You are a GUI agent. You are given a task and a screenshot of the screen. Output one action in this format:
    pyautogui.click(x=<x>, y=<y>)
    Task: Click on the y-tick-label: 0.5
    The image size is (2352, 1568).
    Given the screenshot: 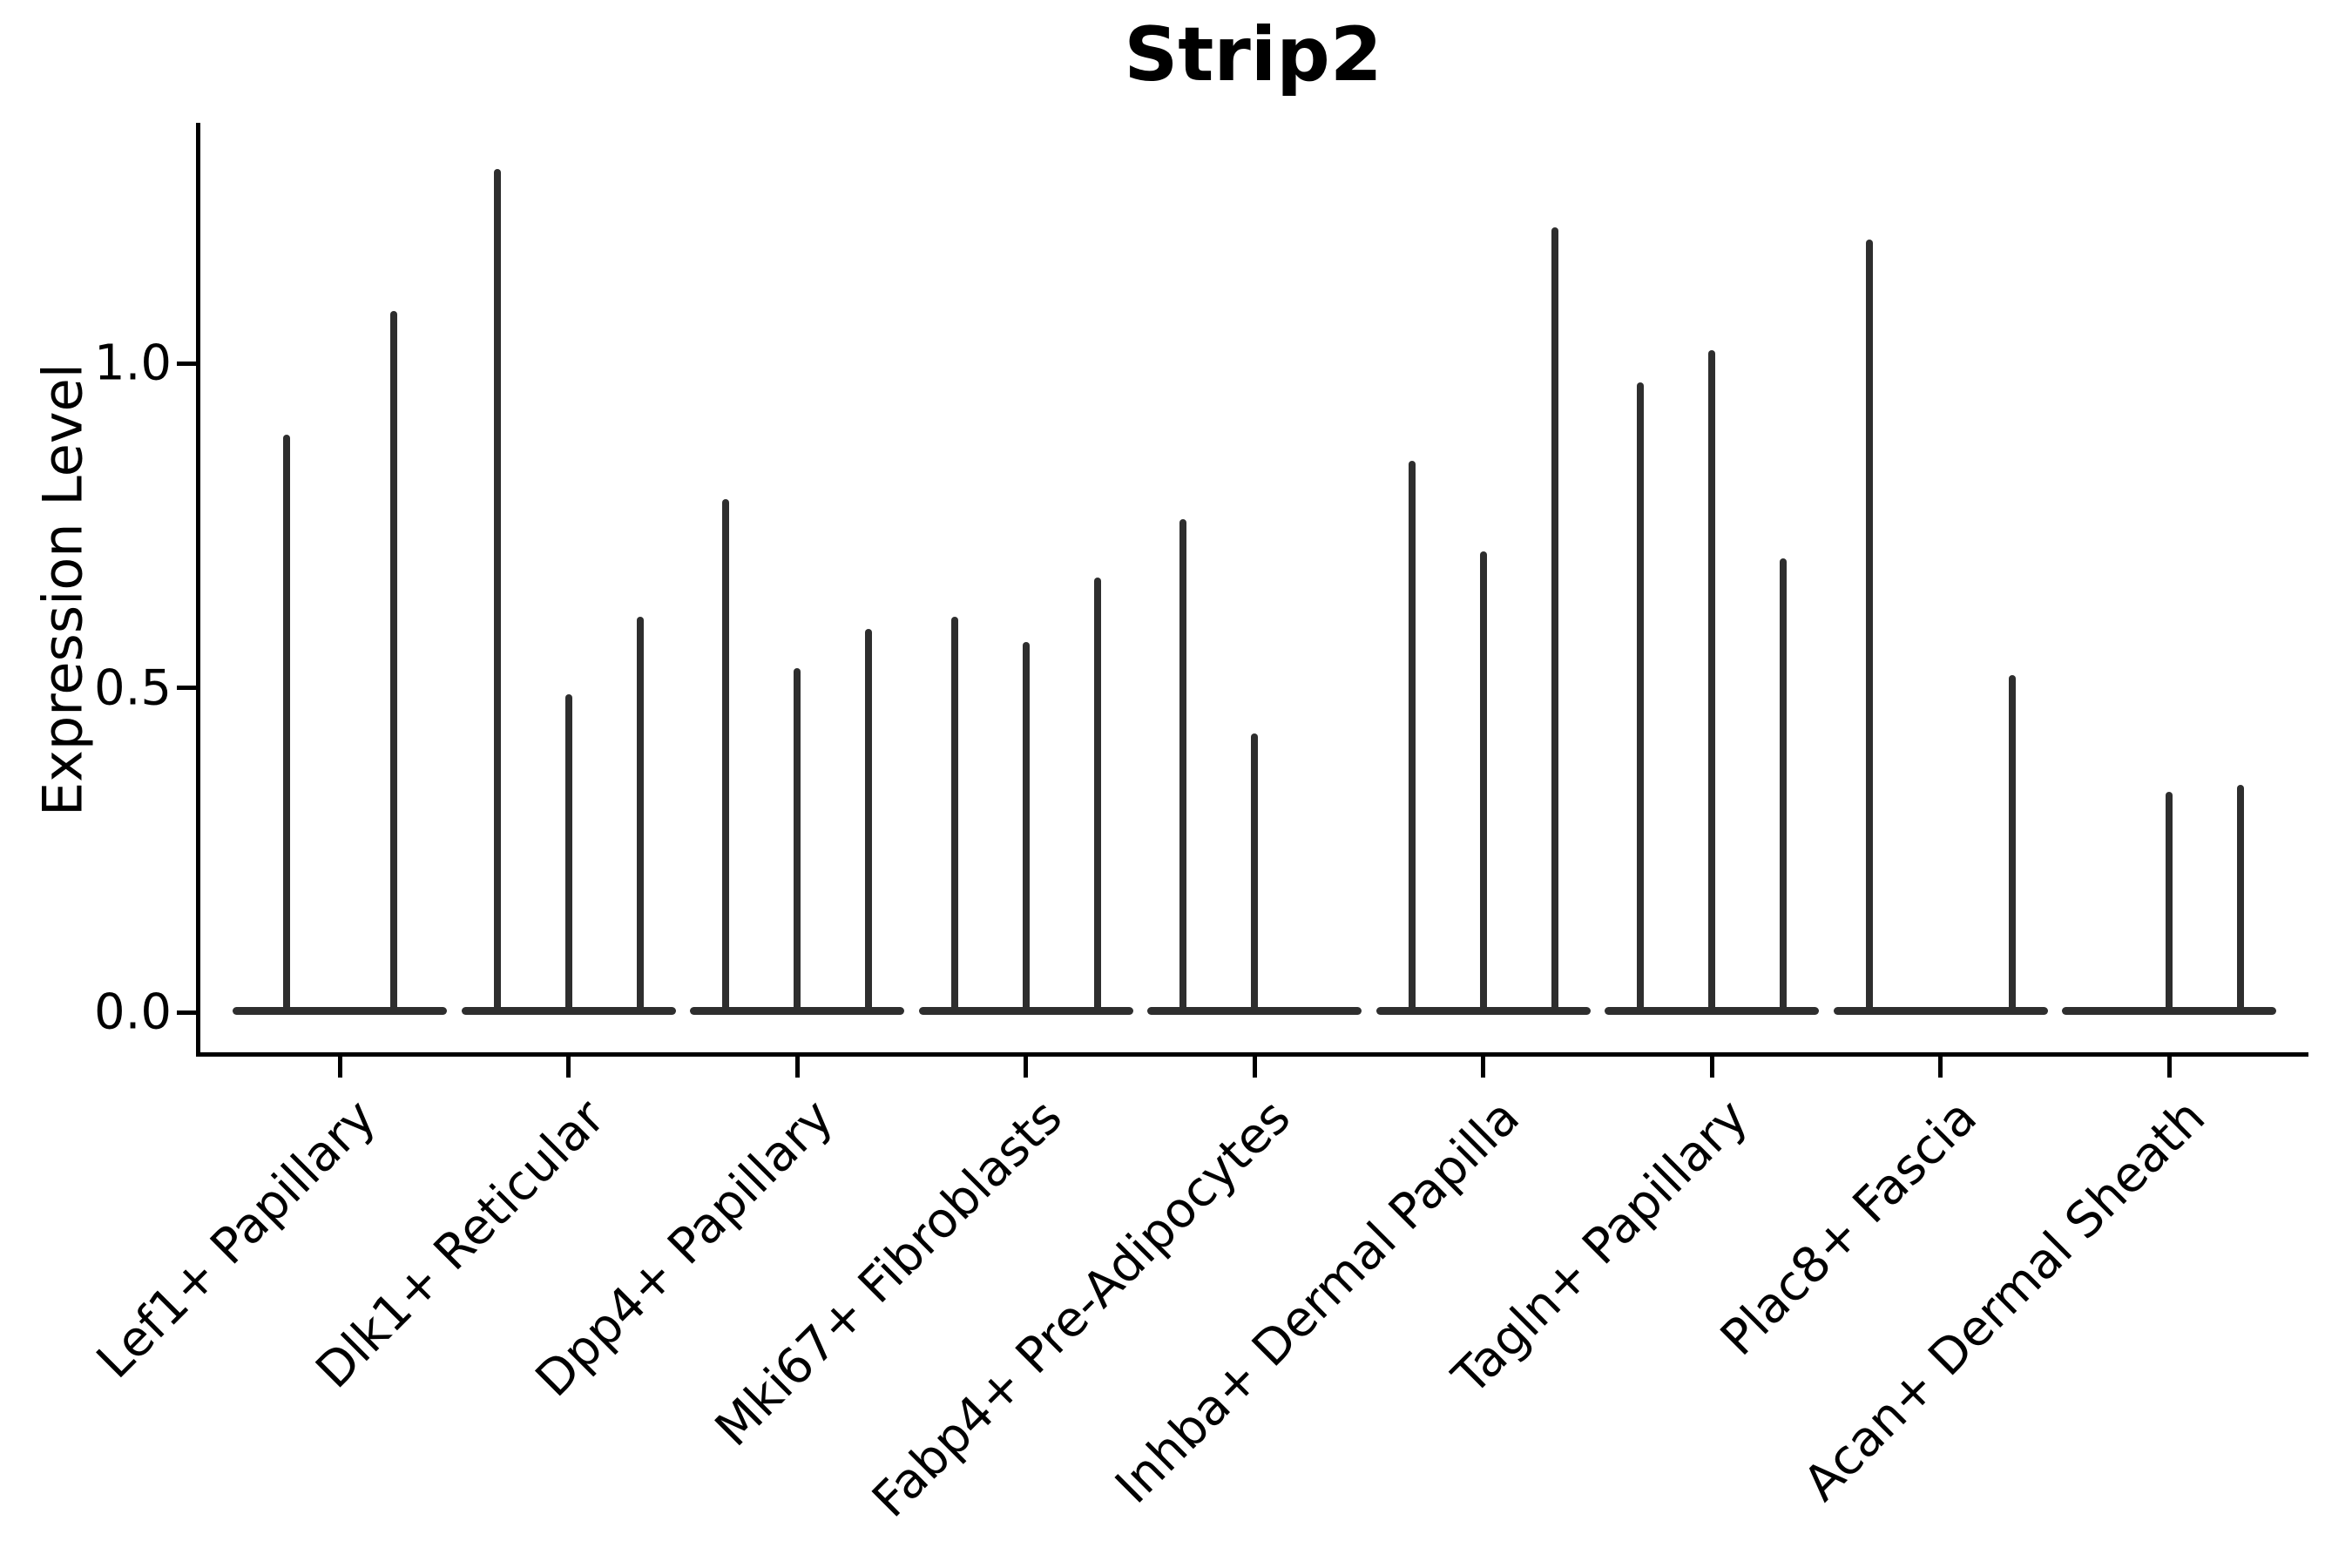 What is the action you would take?
    pyautogui.click(x=132, y=687)
    